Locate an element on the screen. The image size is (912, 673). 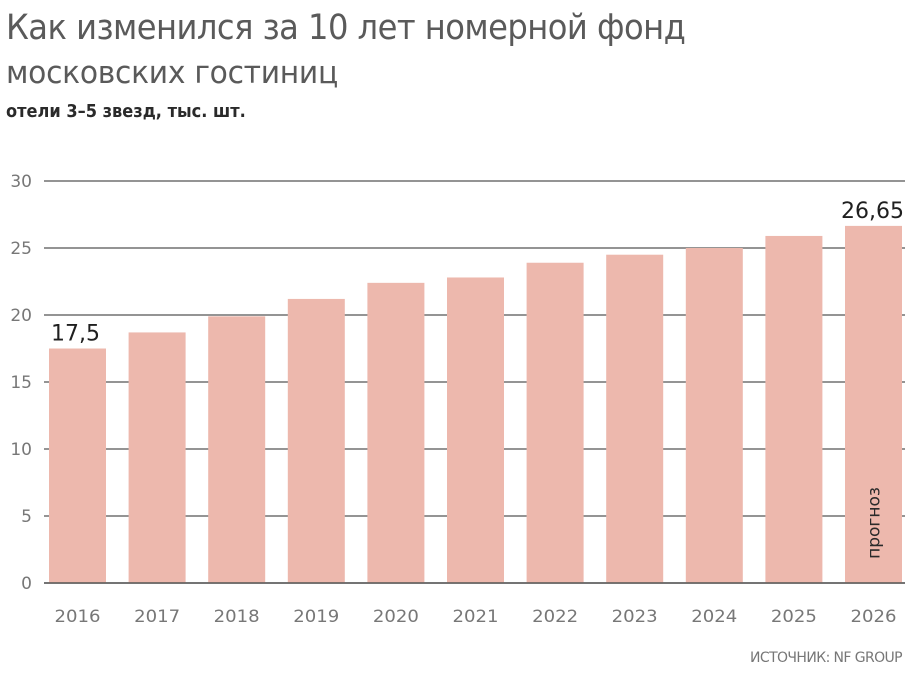
source-note: ИСТОЧНИК: NF GROUP is located at coordinates (826, 658).